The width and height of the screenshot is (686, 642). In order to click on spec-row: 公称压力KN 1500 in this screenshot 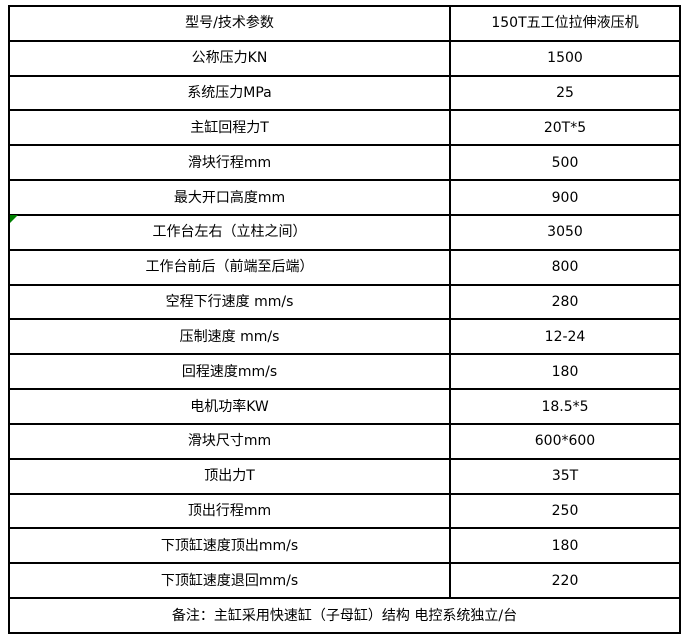, I will do `click(344, 58)`.